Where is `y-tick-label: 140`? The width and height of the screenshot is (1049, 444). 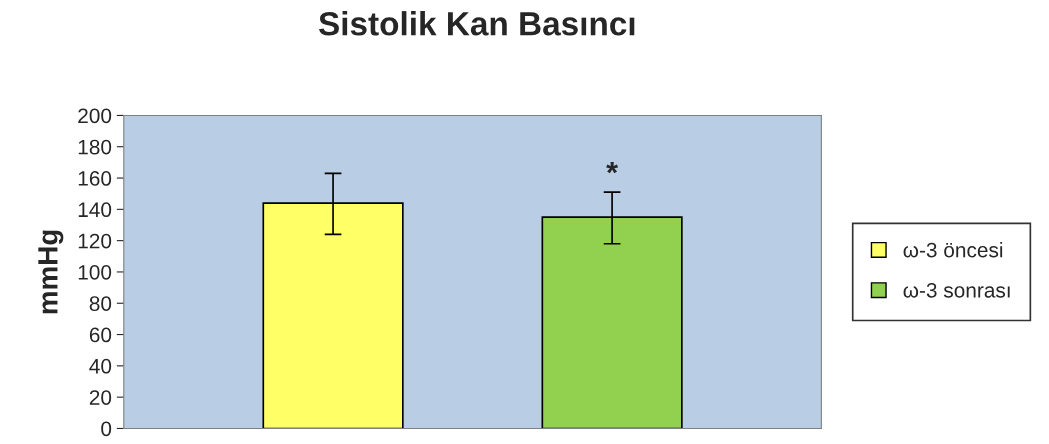 y-tick-label: 140 is located at coordinates (95, 210).